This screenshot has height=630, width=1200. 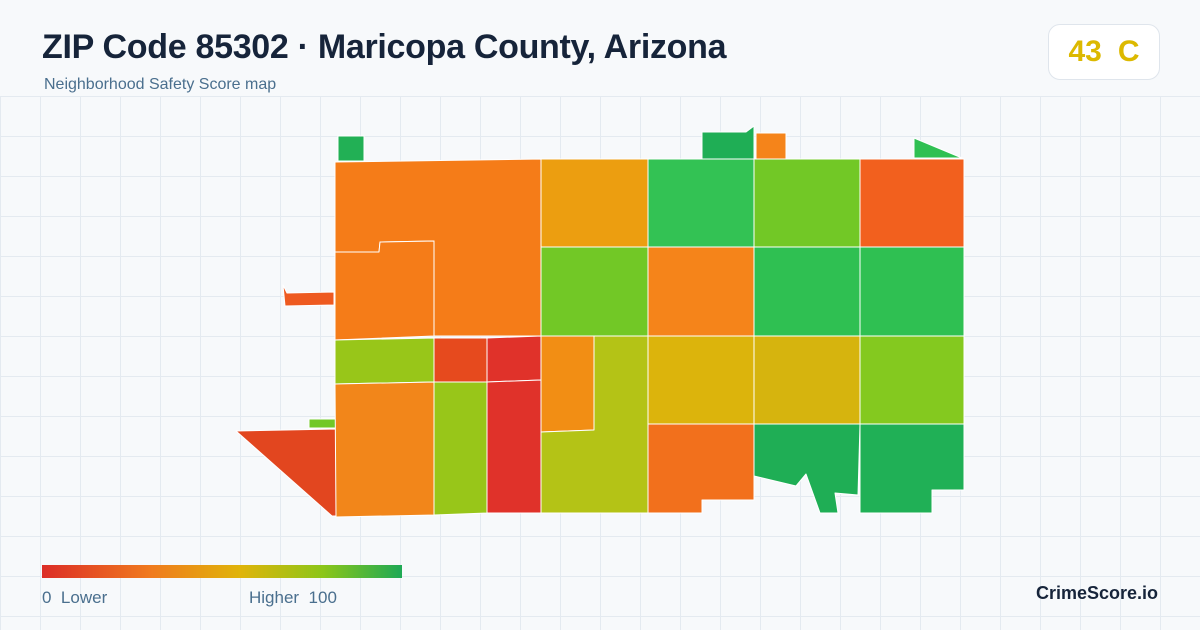 What do you see at coordinates (594, 203) in the screenshot?
I see `region-r1c3` at bounding box center [594, 203].